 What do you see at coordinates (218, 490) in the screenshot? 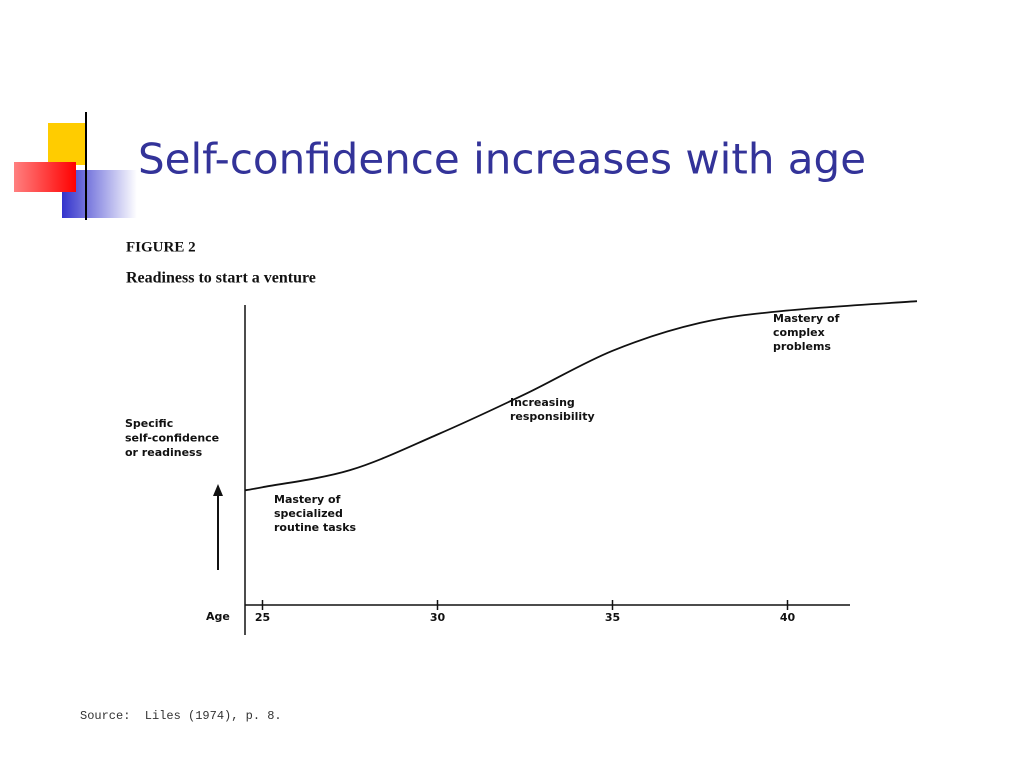
I see `arrow-head` at bounding box center [218, 490].